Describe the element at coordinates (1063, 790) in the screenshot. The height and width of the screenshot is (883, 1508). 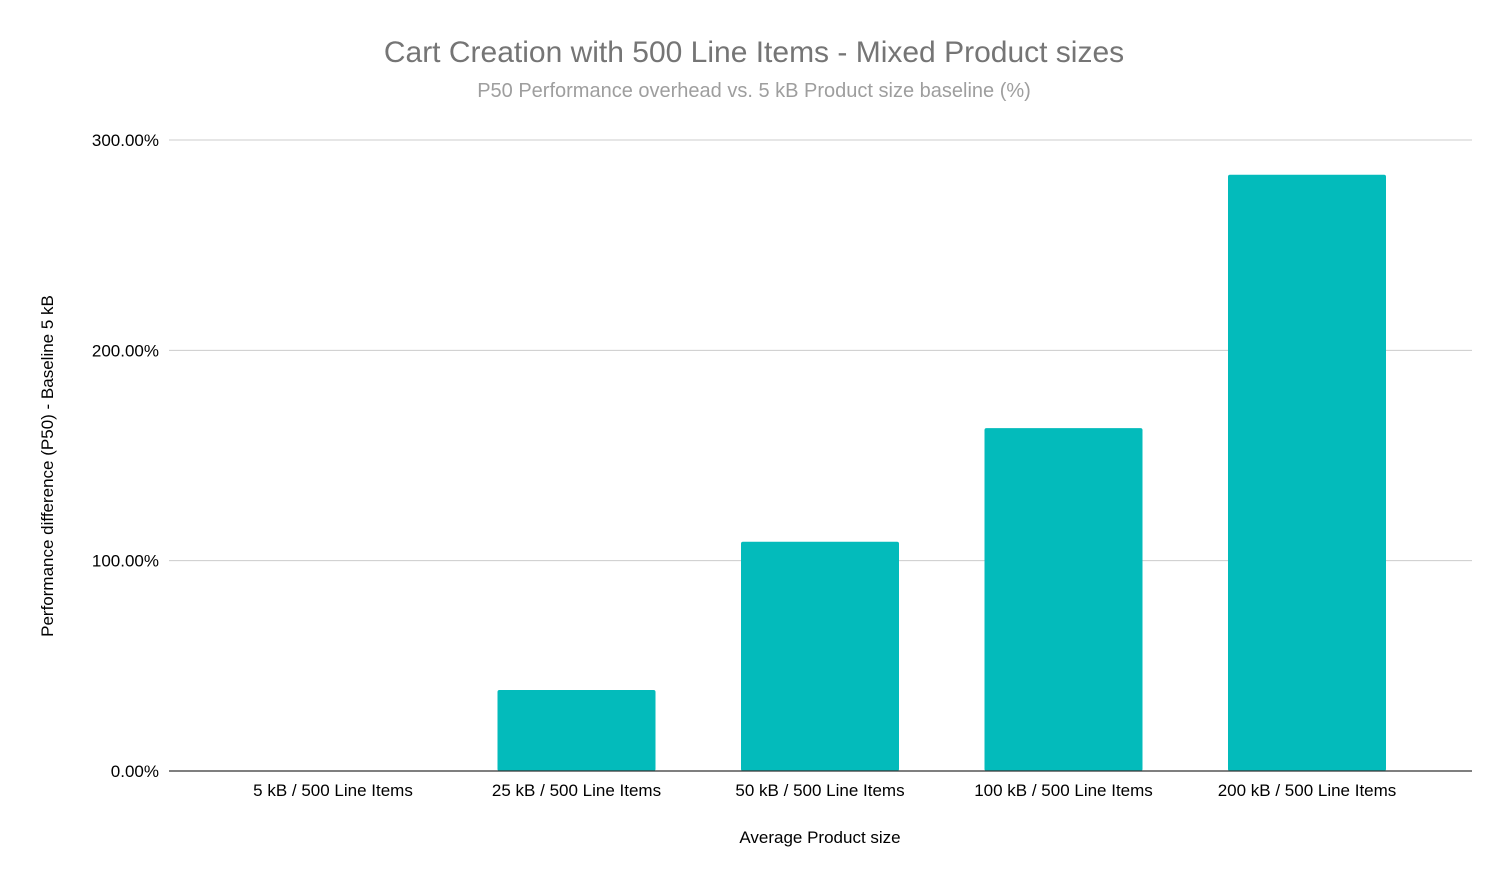
I see `x-tick-label: 100 kB / 500 Line Items` at that location.